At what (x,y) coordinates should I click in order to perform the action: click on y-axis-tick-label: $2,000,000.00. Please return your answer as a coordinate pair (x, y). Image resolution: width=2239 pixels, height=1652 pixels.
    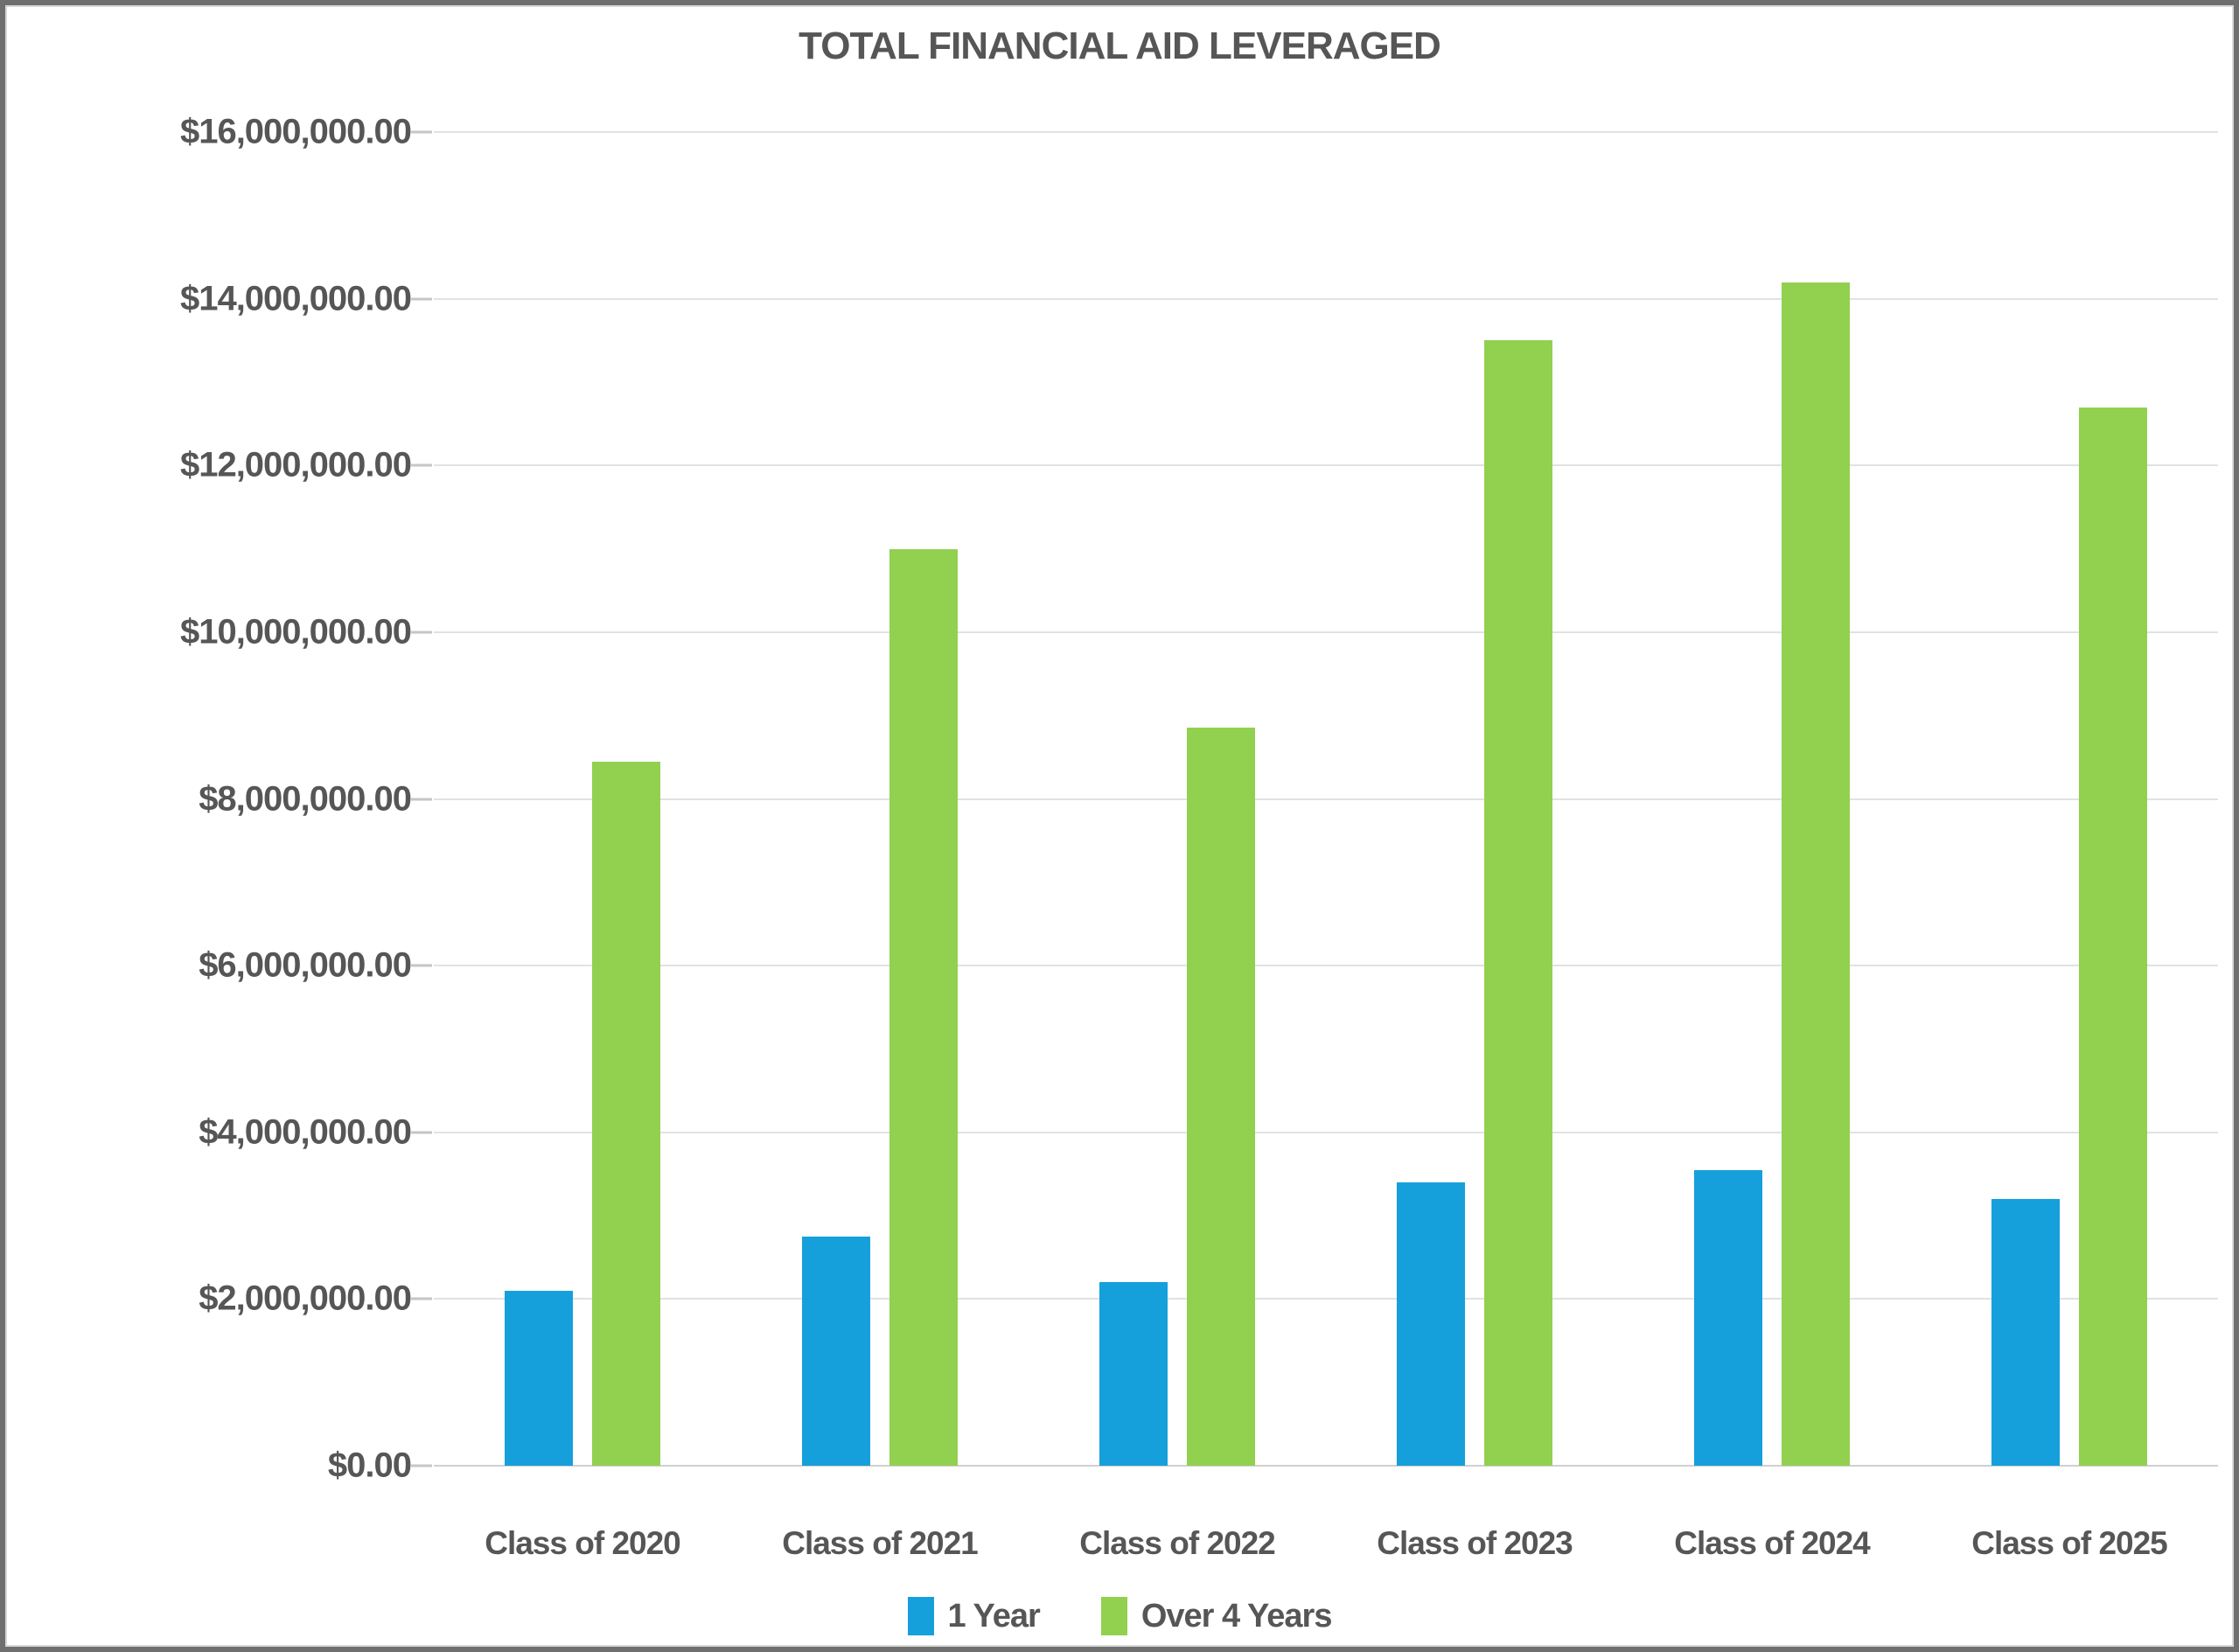
    Looking at the image, I should click on (305, 1298).